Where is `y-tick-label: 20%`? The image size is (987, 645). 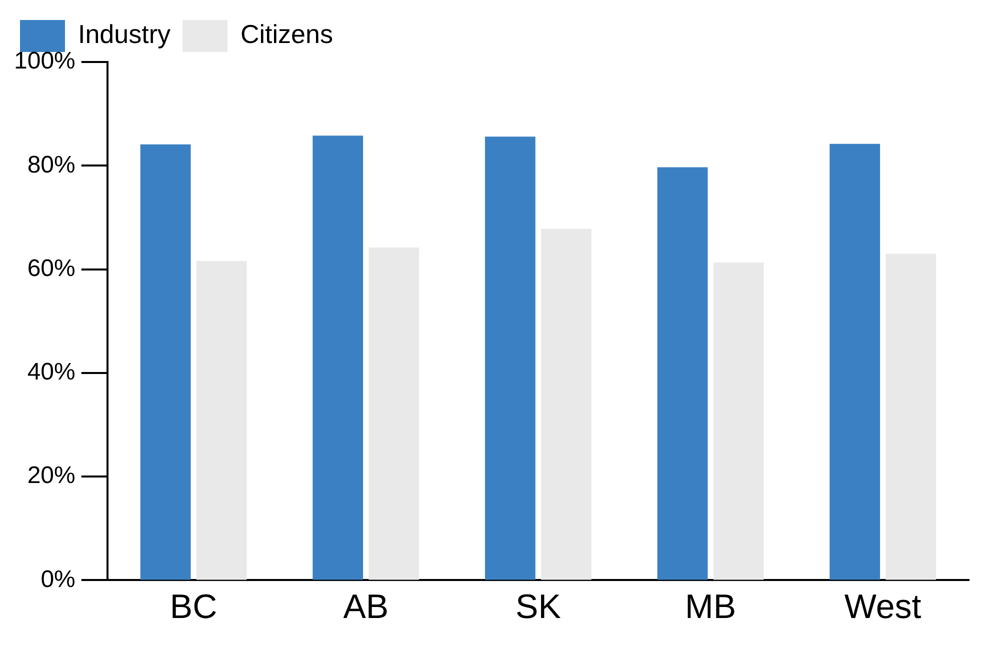
y-tick-label: 20% is located at coordinates (51, 476).